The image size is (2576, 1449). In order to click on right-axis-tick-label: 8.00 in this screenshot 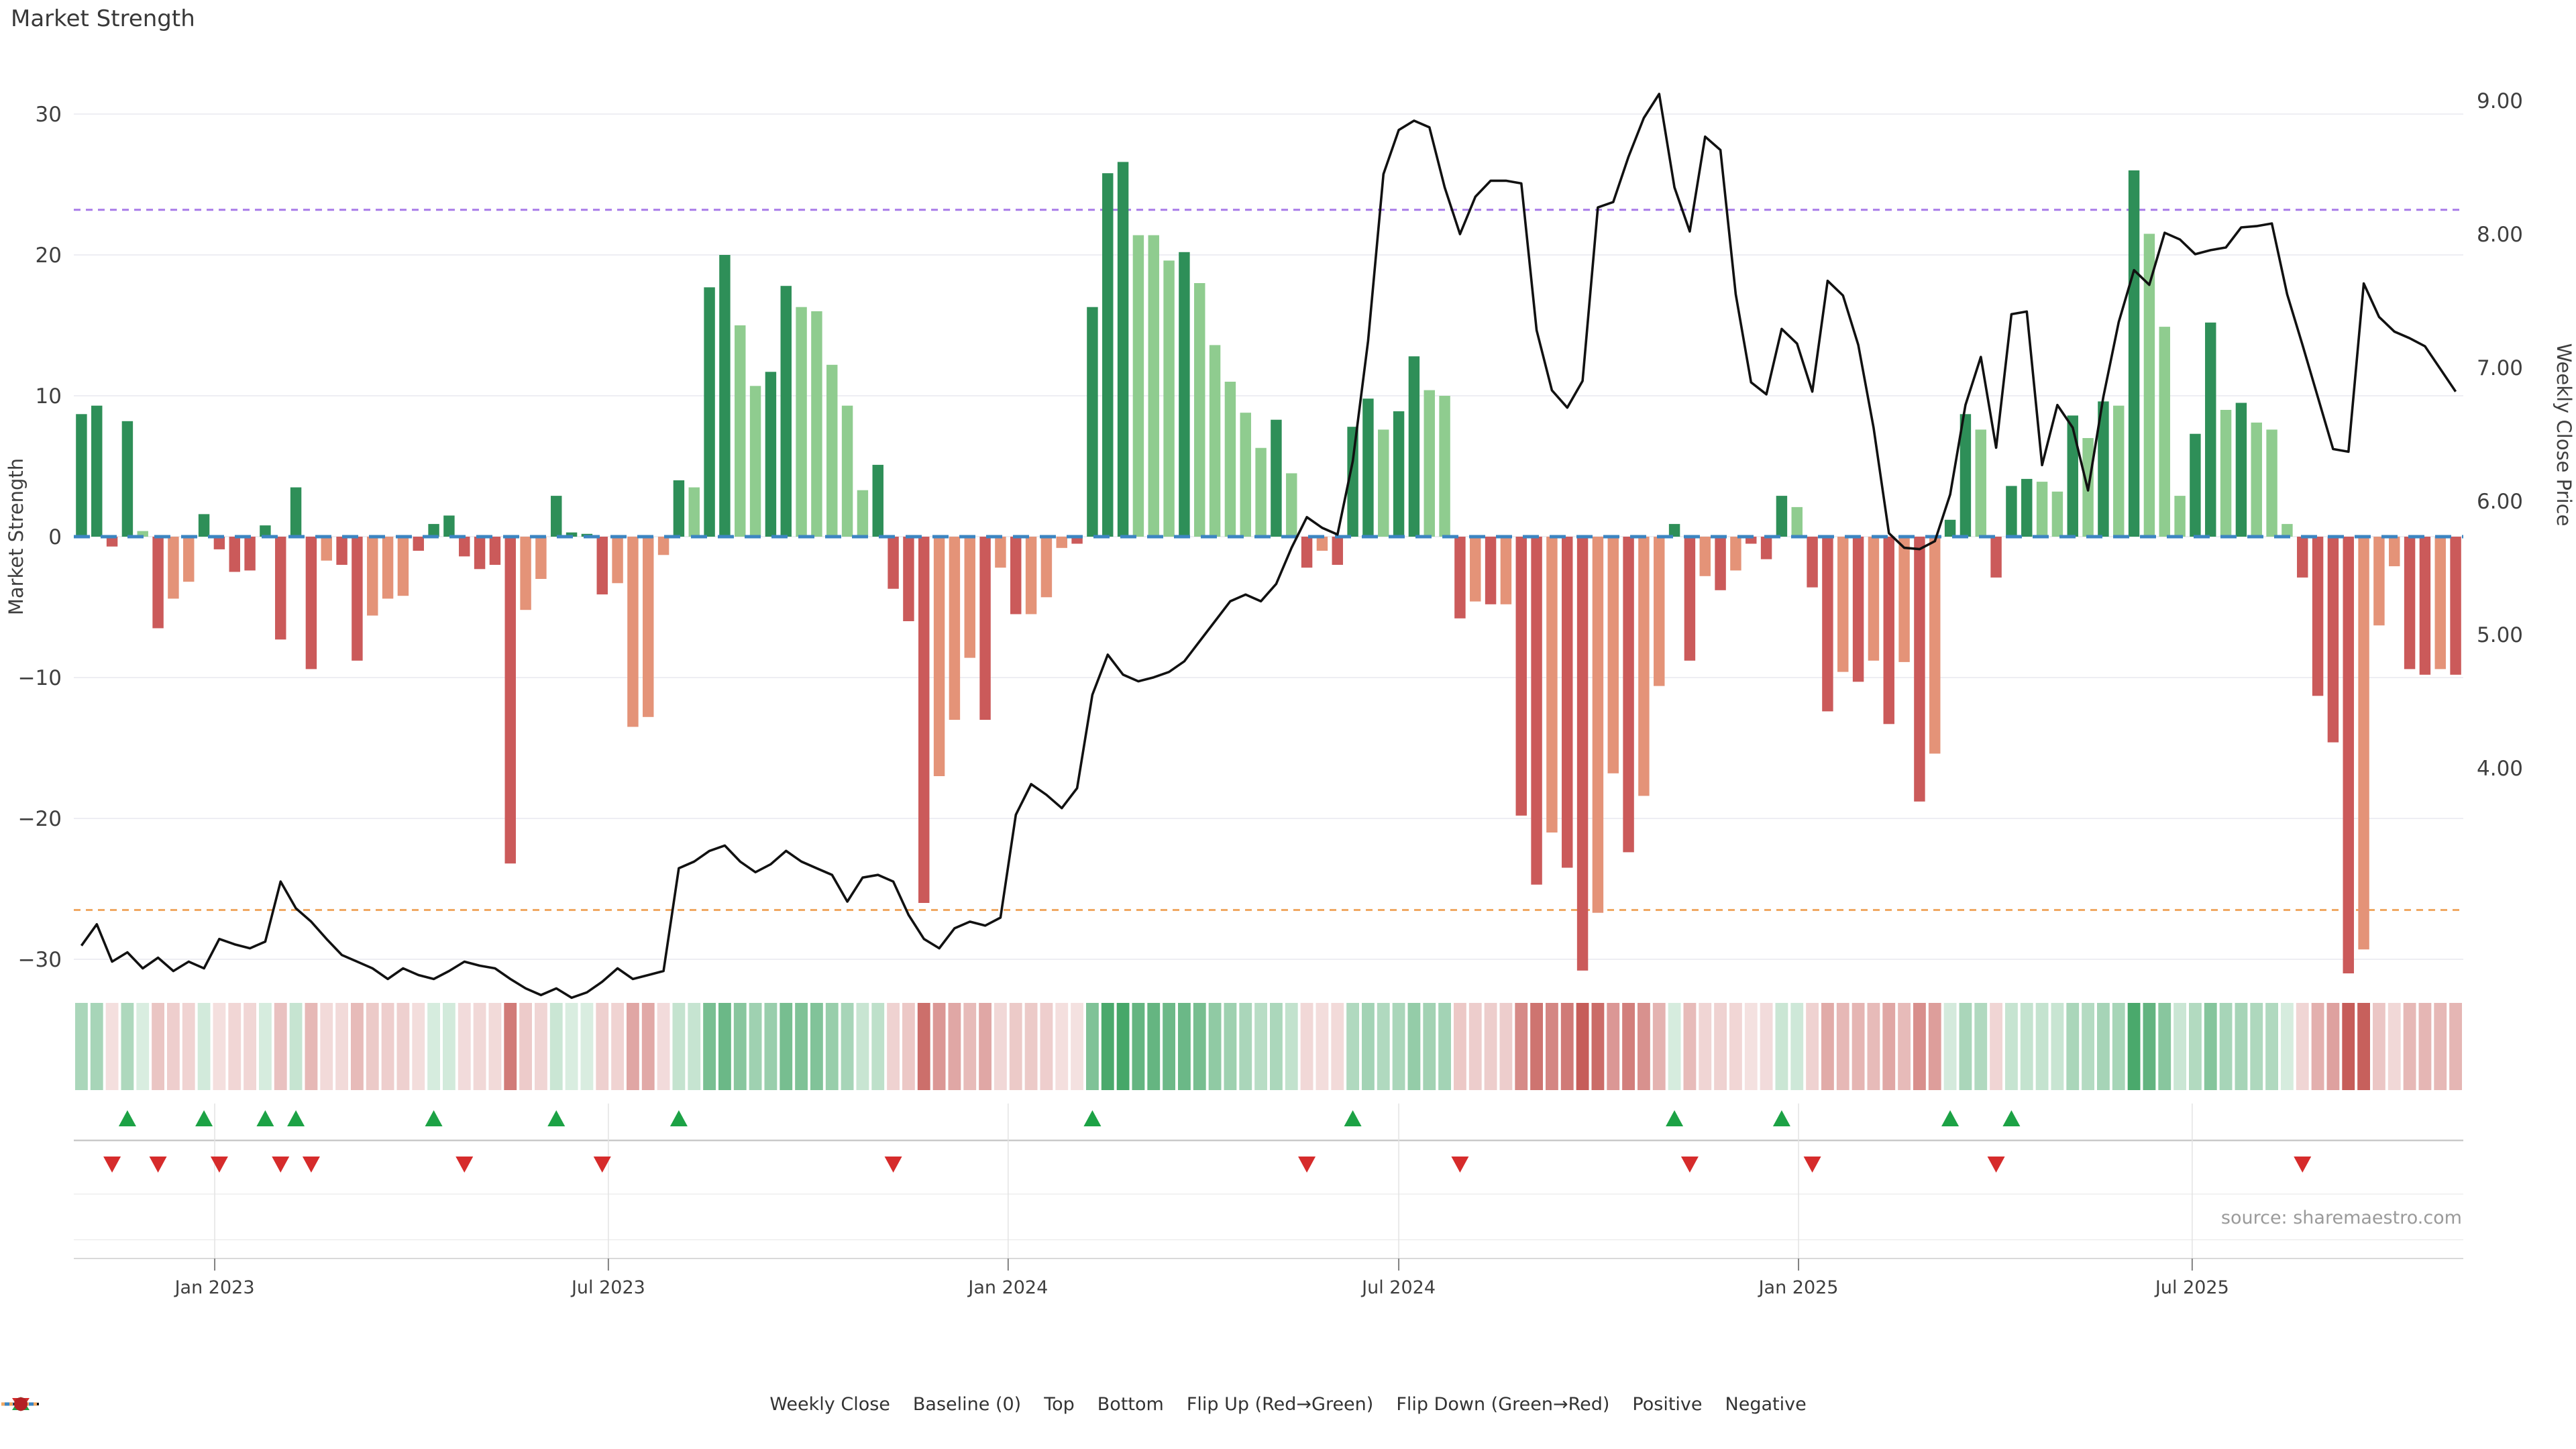, I will do `click(2500, 235)`.